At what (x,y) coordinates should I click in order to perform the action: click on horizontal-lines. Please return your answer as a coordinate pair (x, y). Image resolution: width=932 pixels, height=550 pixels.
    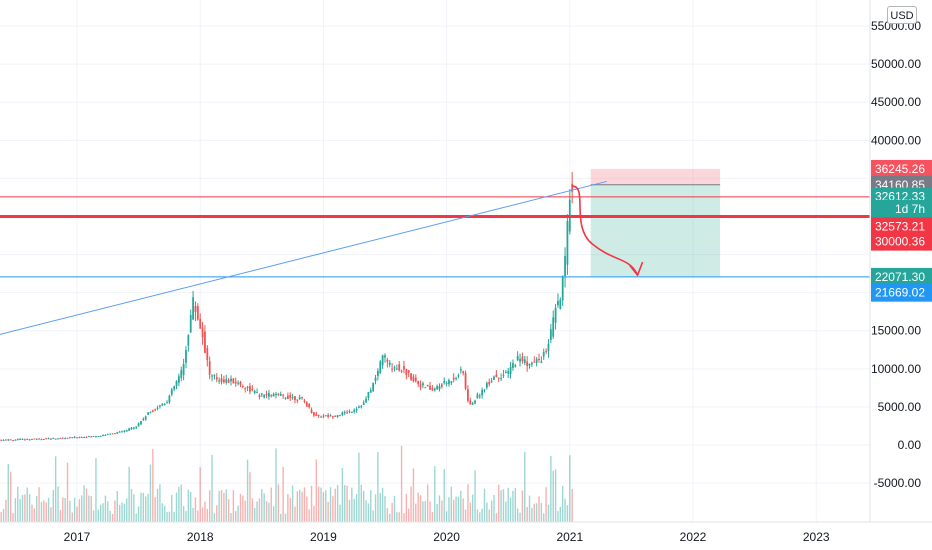
    Looking at the image, I should click on (435, 237).